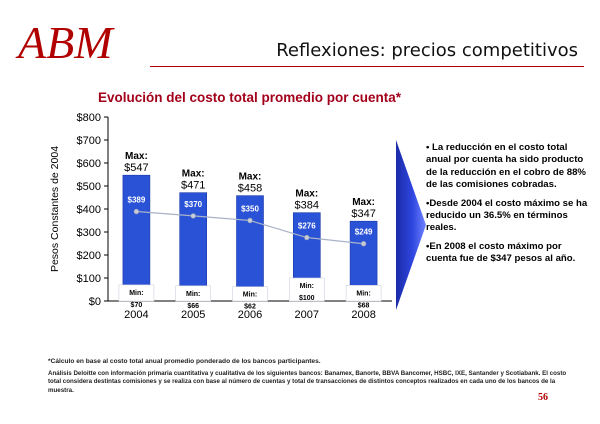 This screenshot has width=600, height=424. I want to click on chart-trend-line, so click(250, 227).